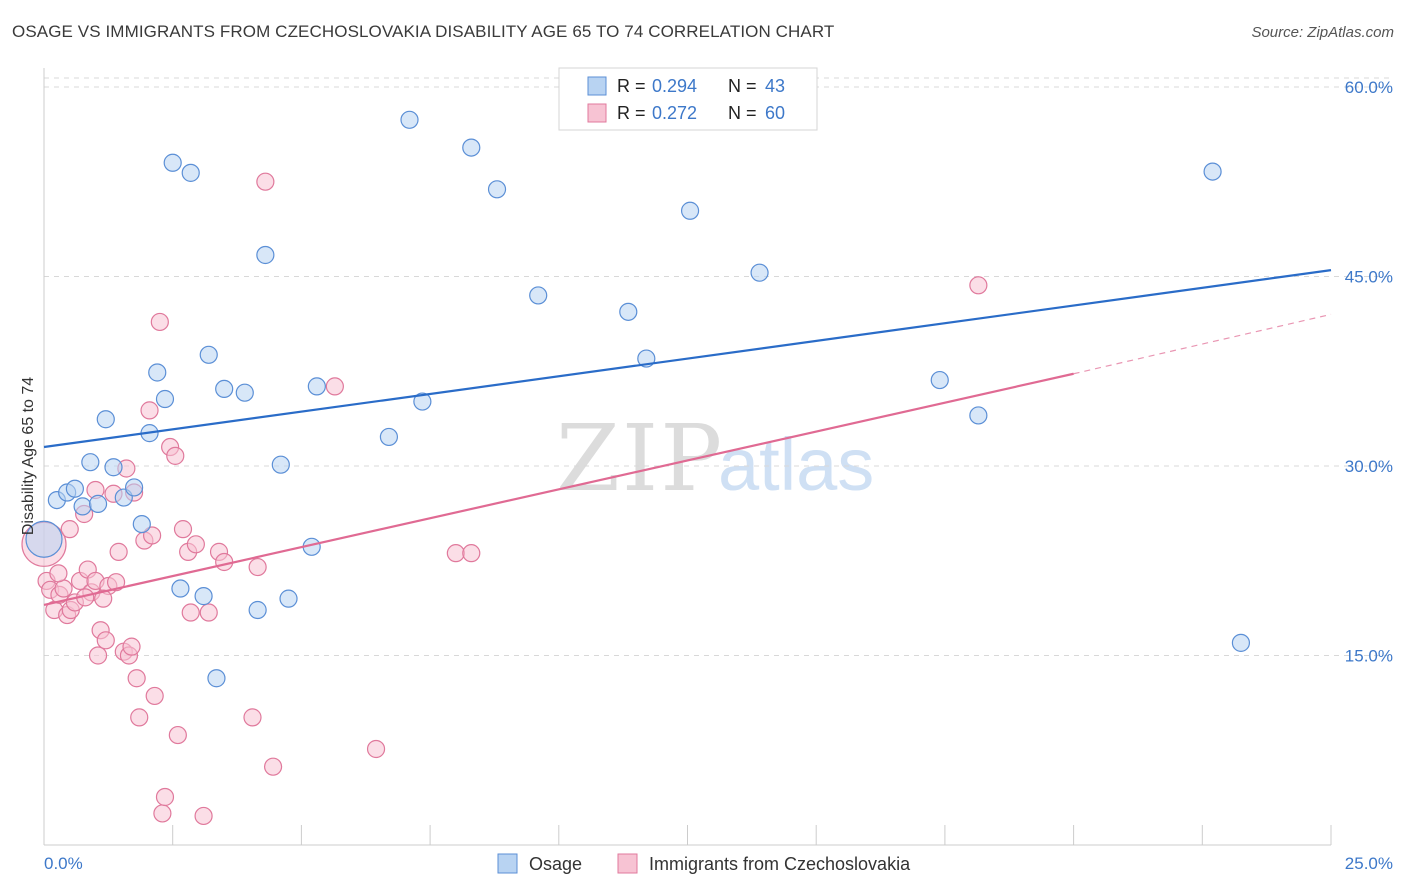  Describe the element at coordinates (1369, 87) in the screenshot. I see `y-tick-label: 60.0%` at that location.